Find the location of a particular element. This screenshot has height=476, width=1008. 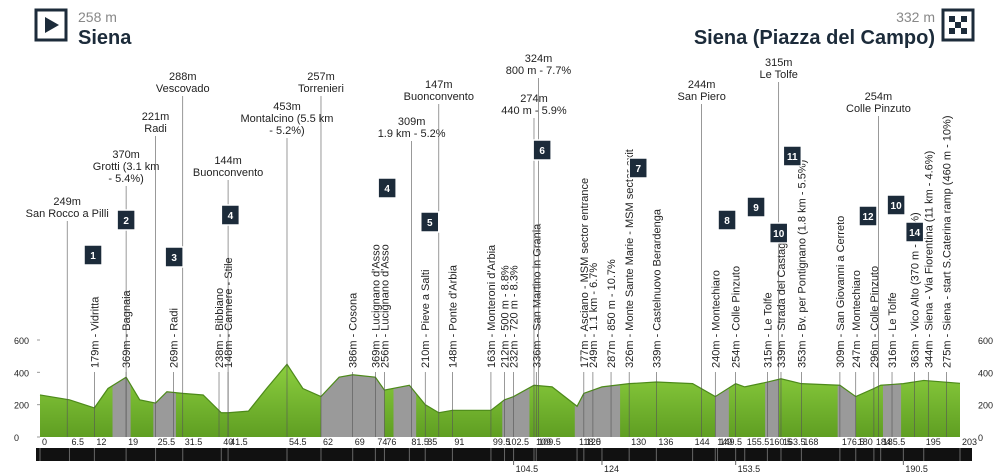

x-tick-label: 163.5 is located at coordinates (794, 442).